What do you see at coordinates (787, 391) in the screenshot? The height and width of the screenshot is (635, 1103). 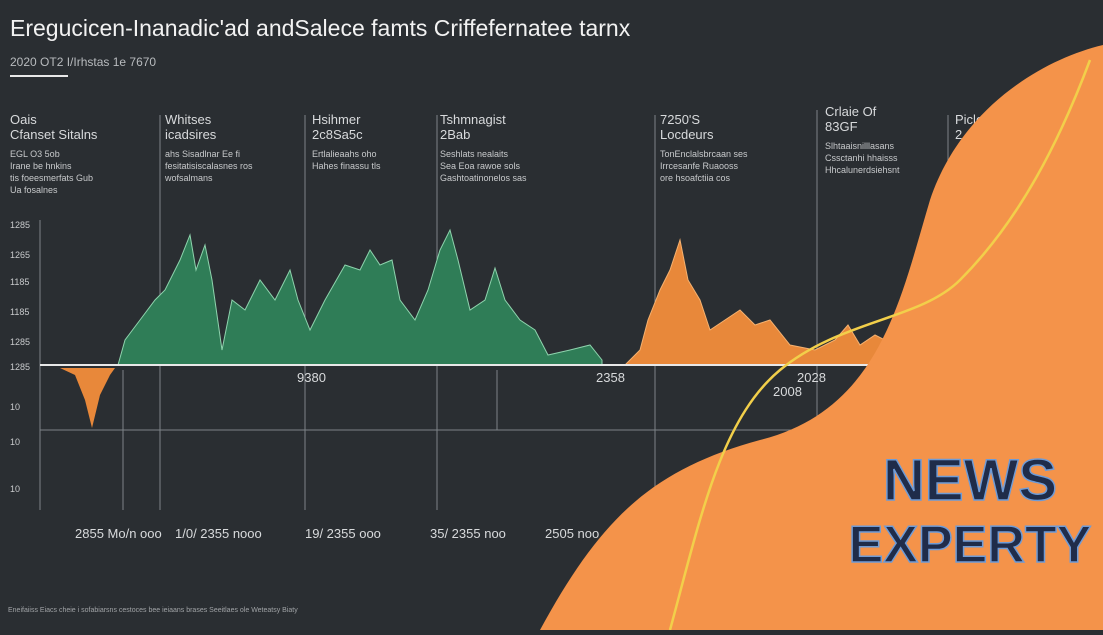 I see `axis-marker: 2008` at bounding box center [787, 391].